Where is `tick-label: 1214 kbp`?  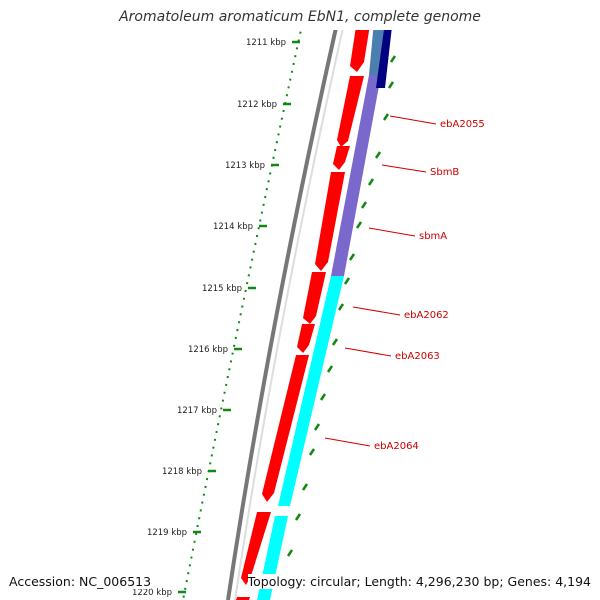 tick-label: 1214 kbp is located at coordinates (233, 227).